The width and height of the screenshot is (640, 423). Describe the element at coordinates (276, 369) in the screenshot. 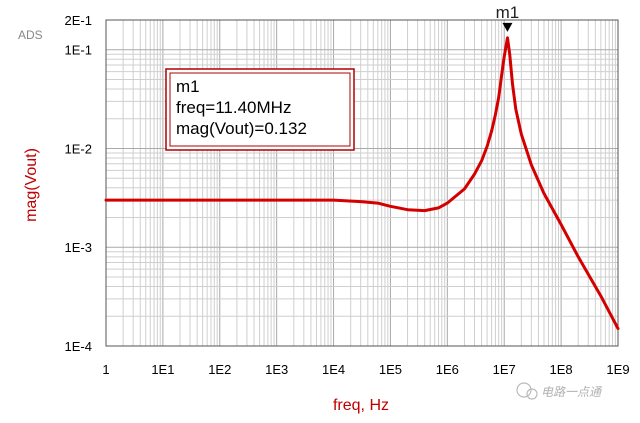

I see `x-tick-label: 1E3` at that location.